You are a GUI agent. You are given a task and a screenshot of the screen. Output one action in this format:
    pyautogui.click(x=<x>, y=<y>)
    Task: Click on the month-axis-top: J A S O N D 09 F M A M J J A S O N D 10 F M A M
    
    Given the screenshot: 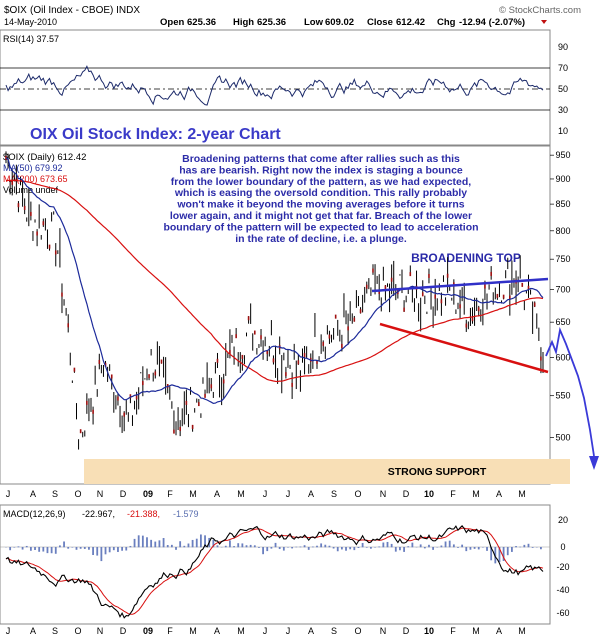 What is the action you would take?
    pyautogui.click(x=266, y=494)
    